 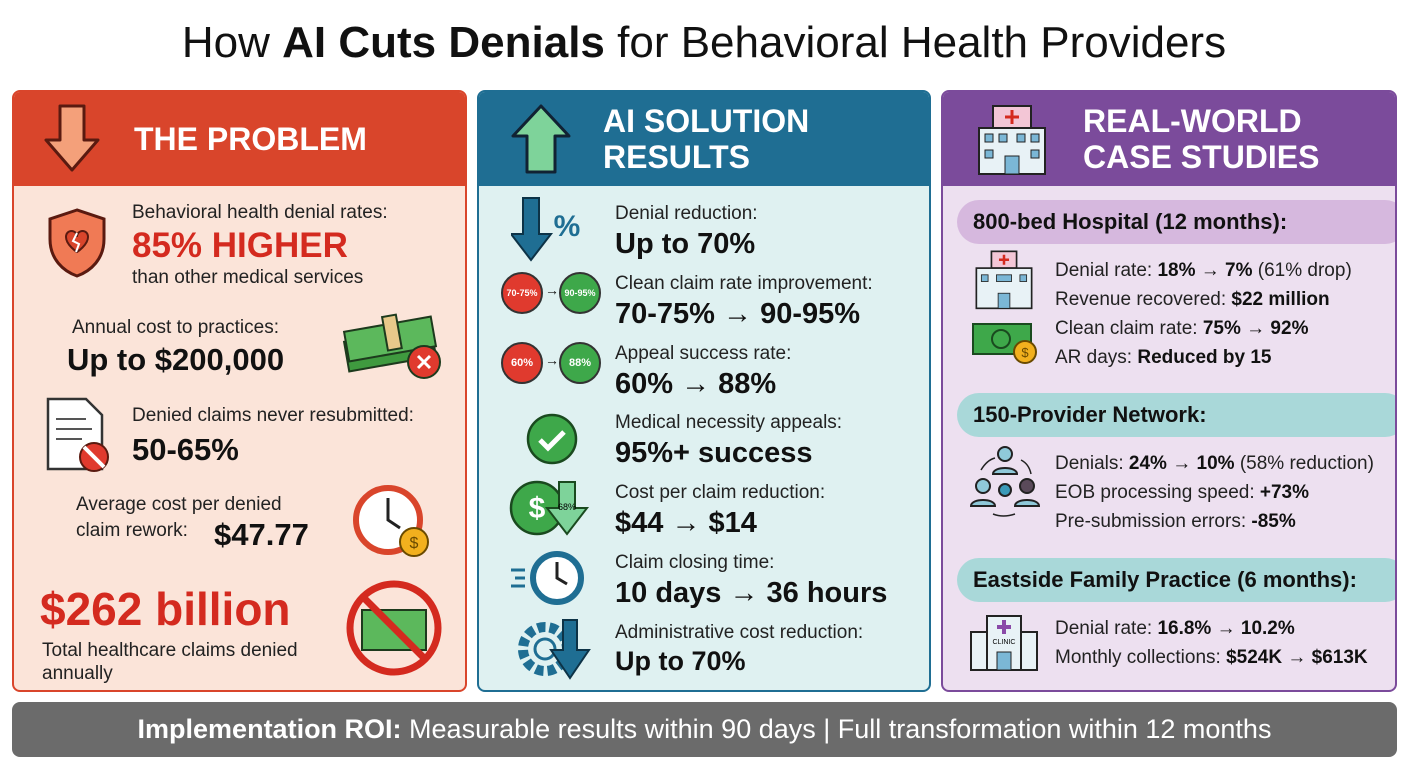 What do you see at coordinates (686, 213) in the screenshot?
I see `item-label: Denial reduction:` at bounding box center [686, 213].